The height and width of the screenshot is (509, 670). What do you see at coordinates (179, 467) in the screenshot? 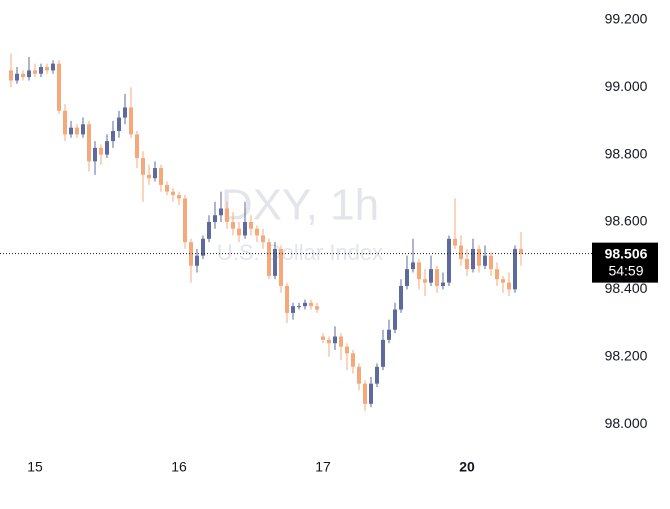
I see `x-tick-label: 16` at bounding box center [179, 467].